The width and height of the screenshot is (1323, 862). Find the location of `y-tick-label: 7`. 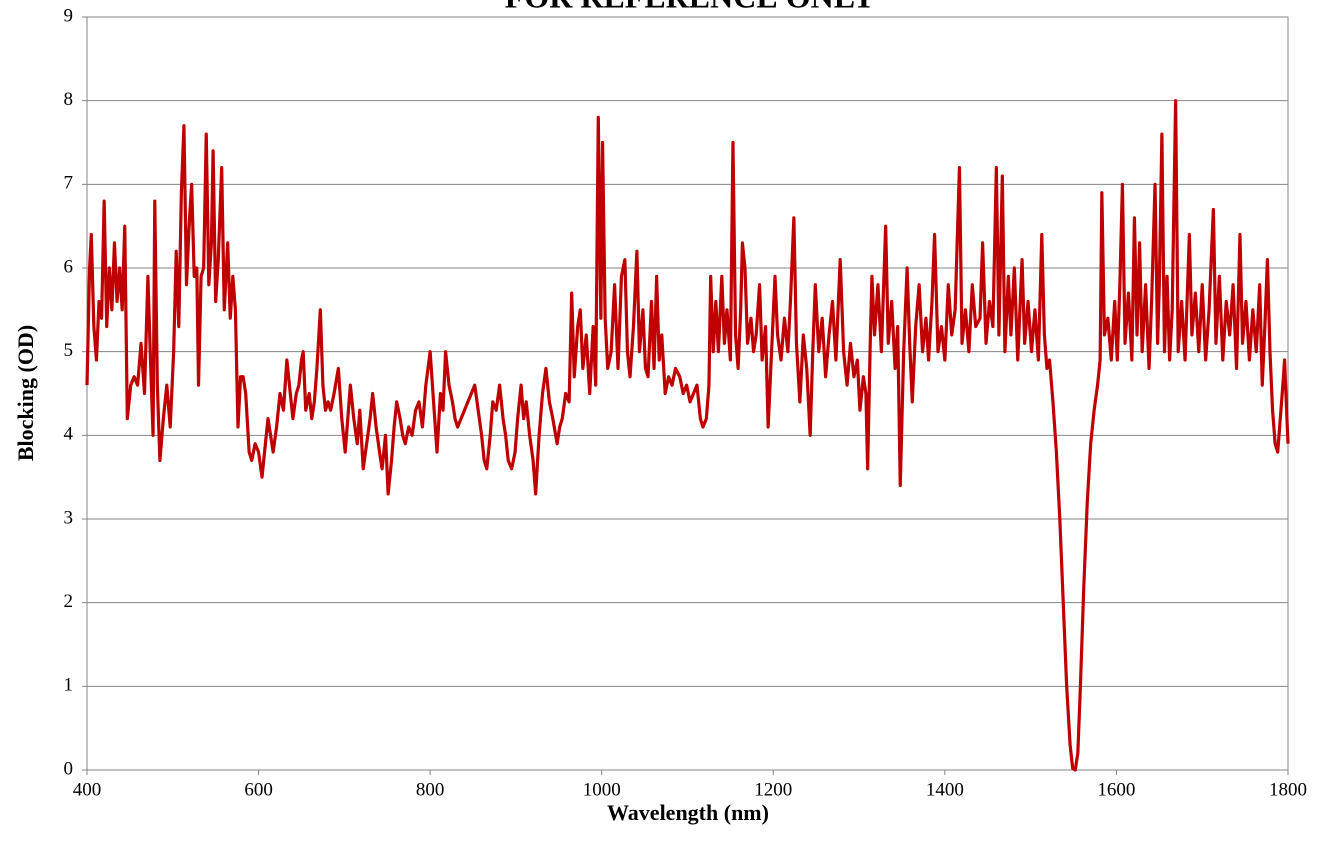

y-tick-label: 7 is located at coordinates (69, 183).